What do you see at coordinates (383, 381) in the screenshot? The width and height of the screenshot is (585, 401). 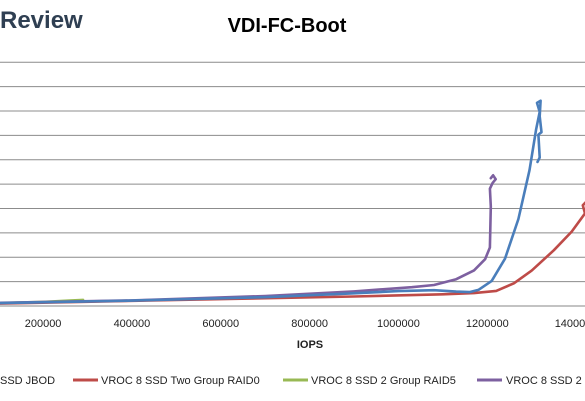 I see `legend-label-raid5: VROC 8 SSD 2 Group RAID5` at bounding box center [383, 381].